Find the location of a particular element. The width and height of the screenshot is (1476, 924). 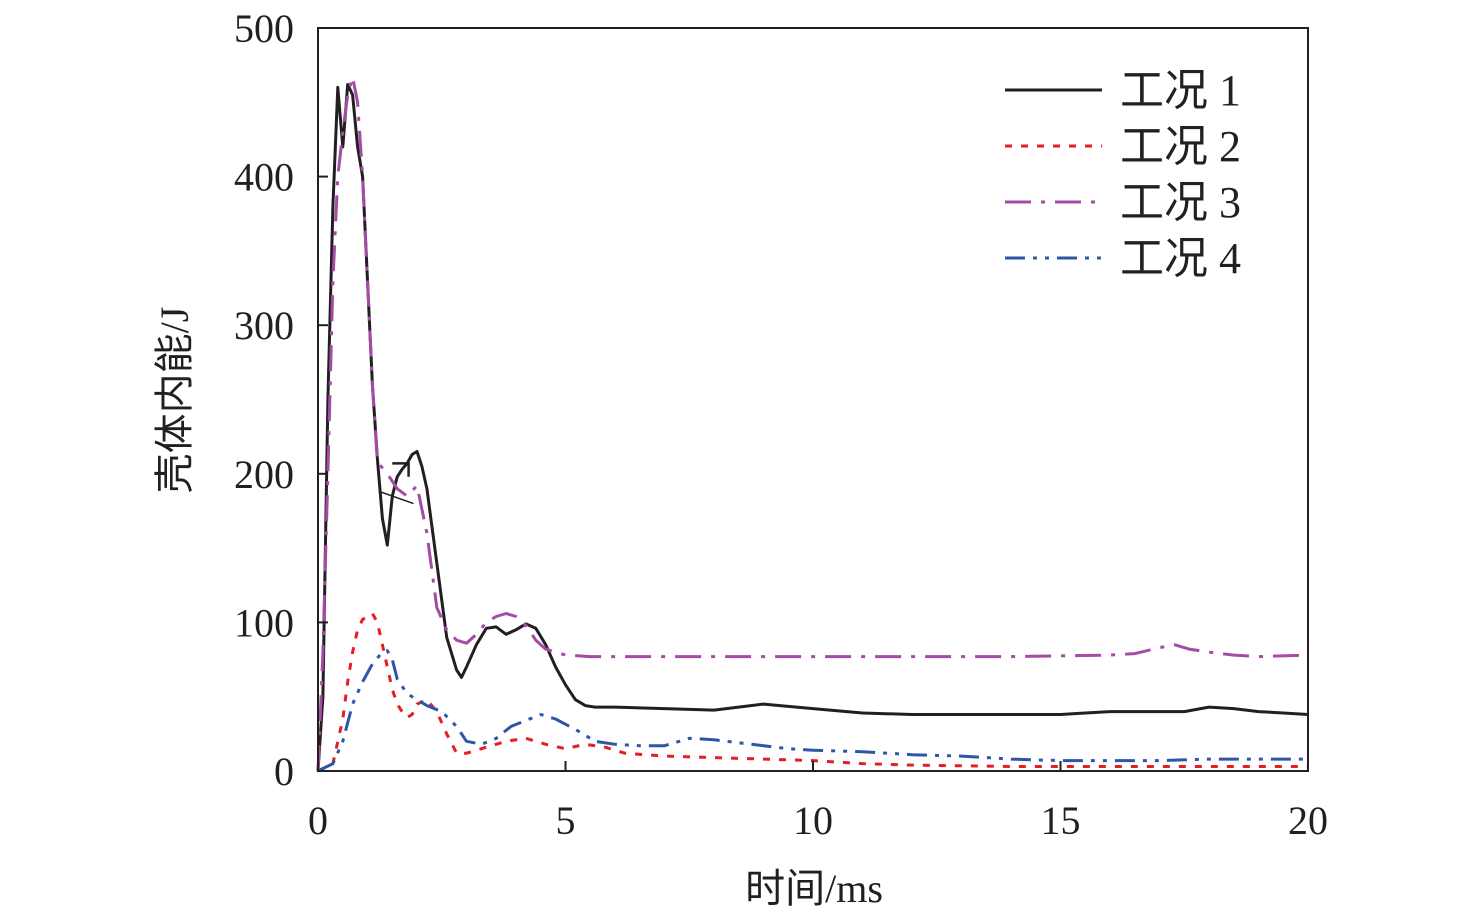

legend-label-3: 工况 3 is located at coordinates (1180, 202).